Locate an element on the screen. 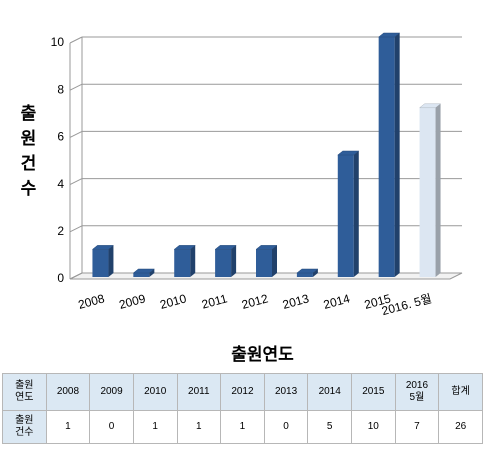  y-tick-label: 6 is located at coordinates (60, 137).